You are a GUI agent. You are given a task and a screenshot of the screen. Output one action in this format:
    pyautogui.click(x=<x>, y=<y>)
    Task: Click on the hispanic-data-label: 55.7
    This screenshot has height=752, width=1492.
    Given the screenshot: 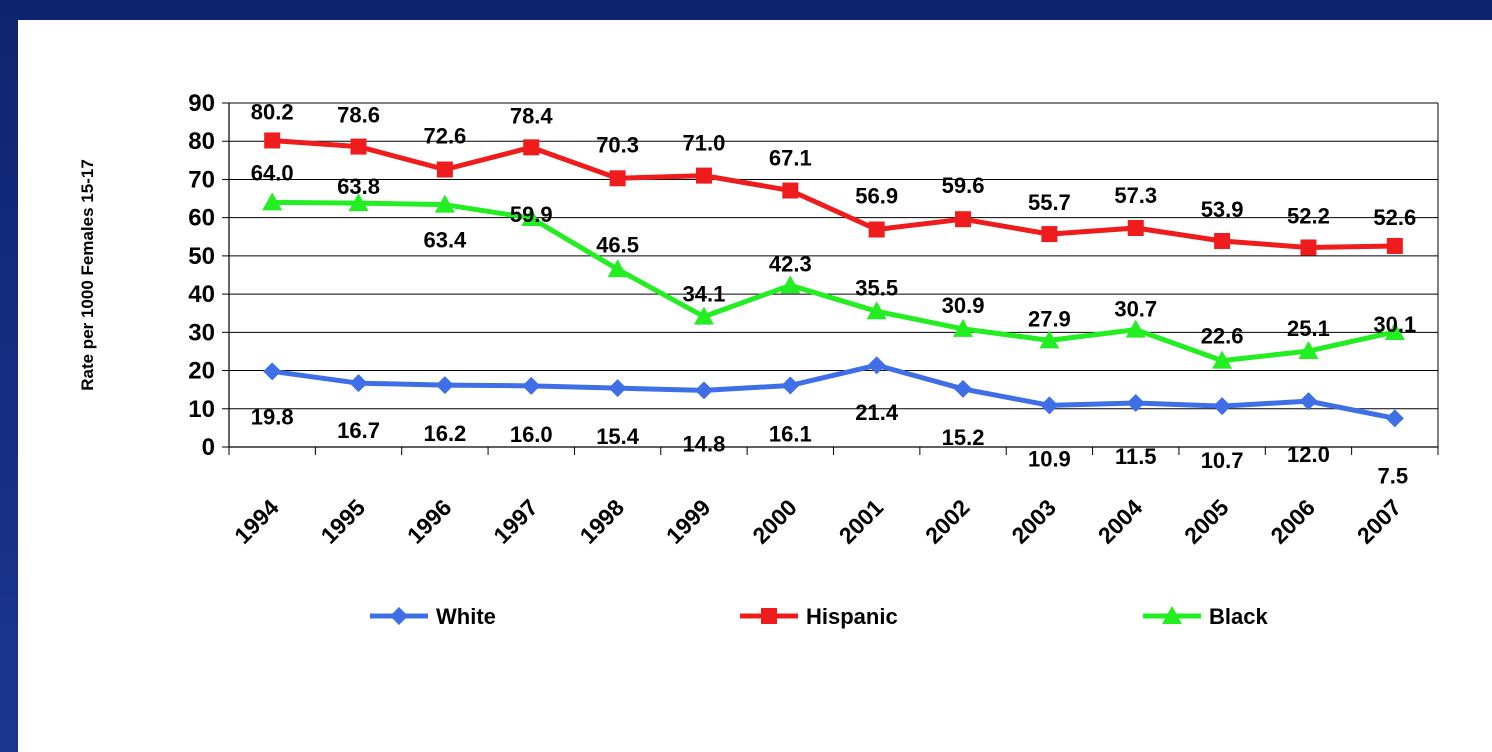 What is the action you would take?
    pyautogui.click(x=1049, y=202)
    